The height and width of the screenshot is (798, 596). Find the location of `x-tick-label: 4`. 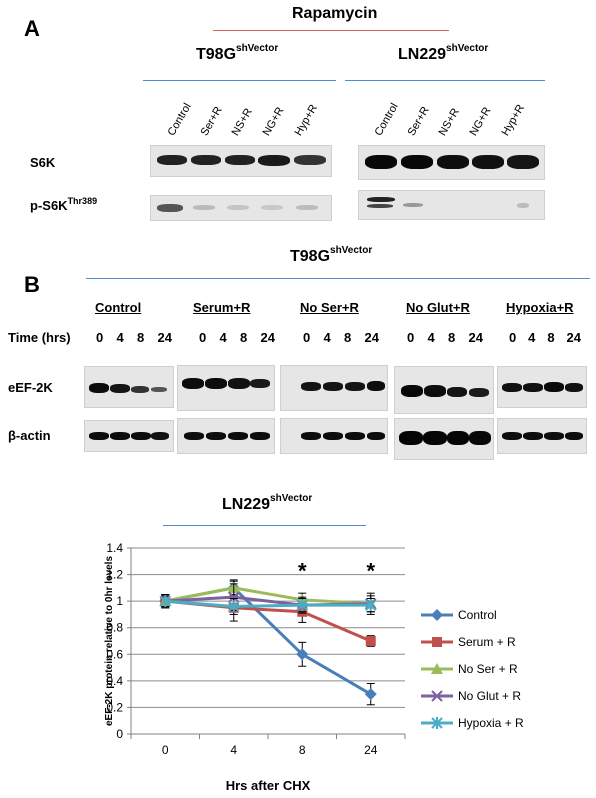

x-tick-label: 4 is located at coordinates (233, 750).